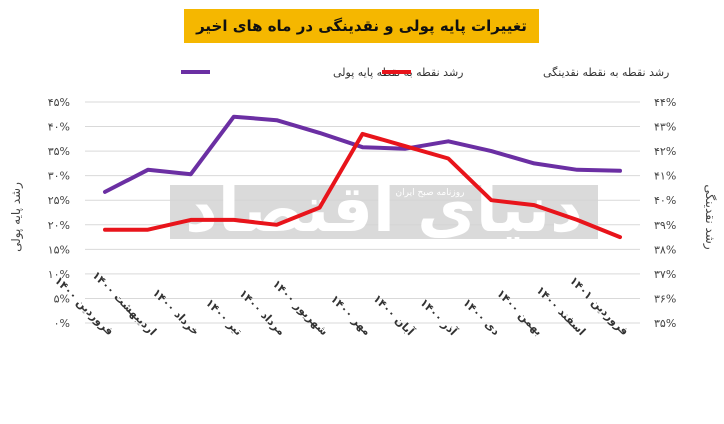  What do you see at coordinates (16, 217) in the screenshot?
I see `left-axis-title: رشد پایه پولی` at bounding box center [16, 217].